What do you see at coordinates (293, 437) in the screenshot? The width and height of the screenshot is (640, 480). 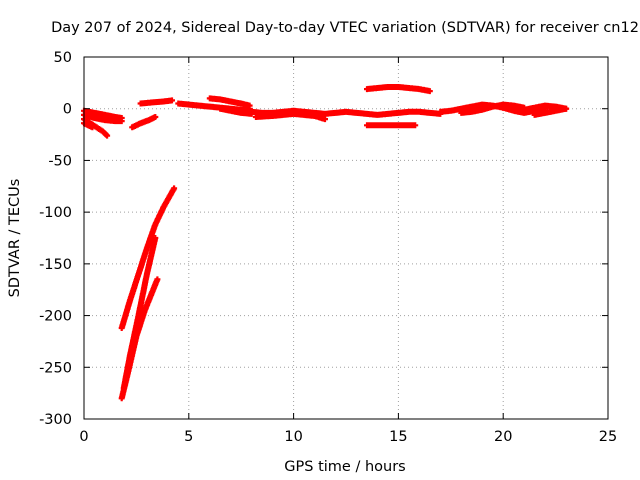 I see `x-tick-label: 10` at bounding box center [293, 437].